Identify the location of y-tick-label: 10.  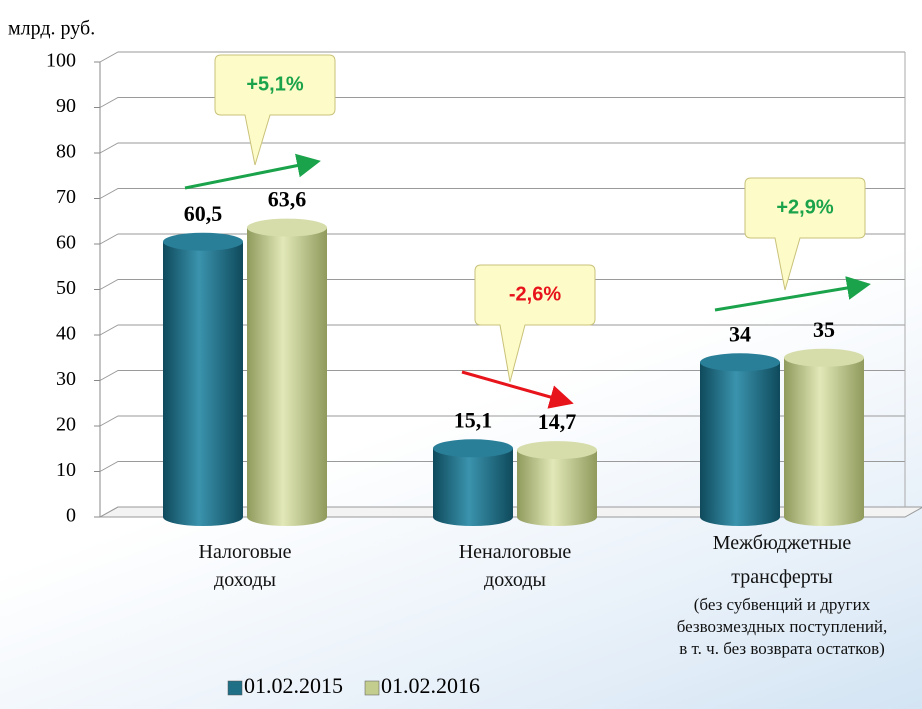
(66, 470).